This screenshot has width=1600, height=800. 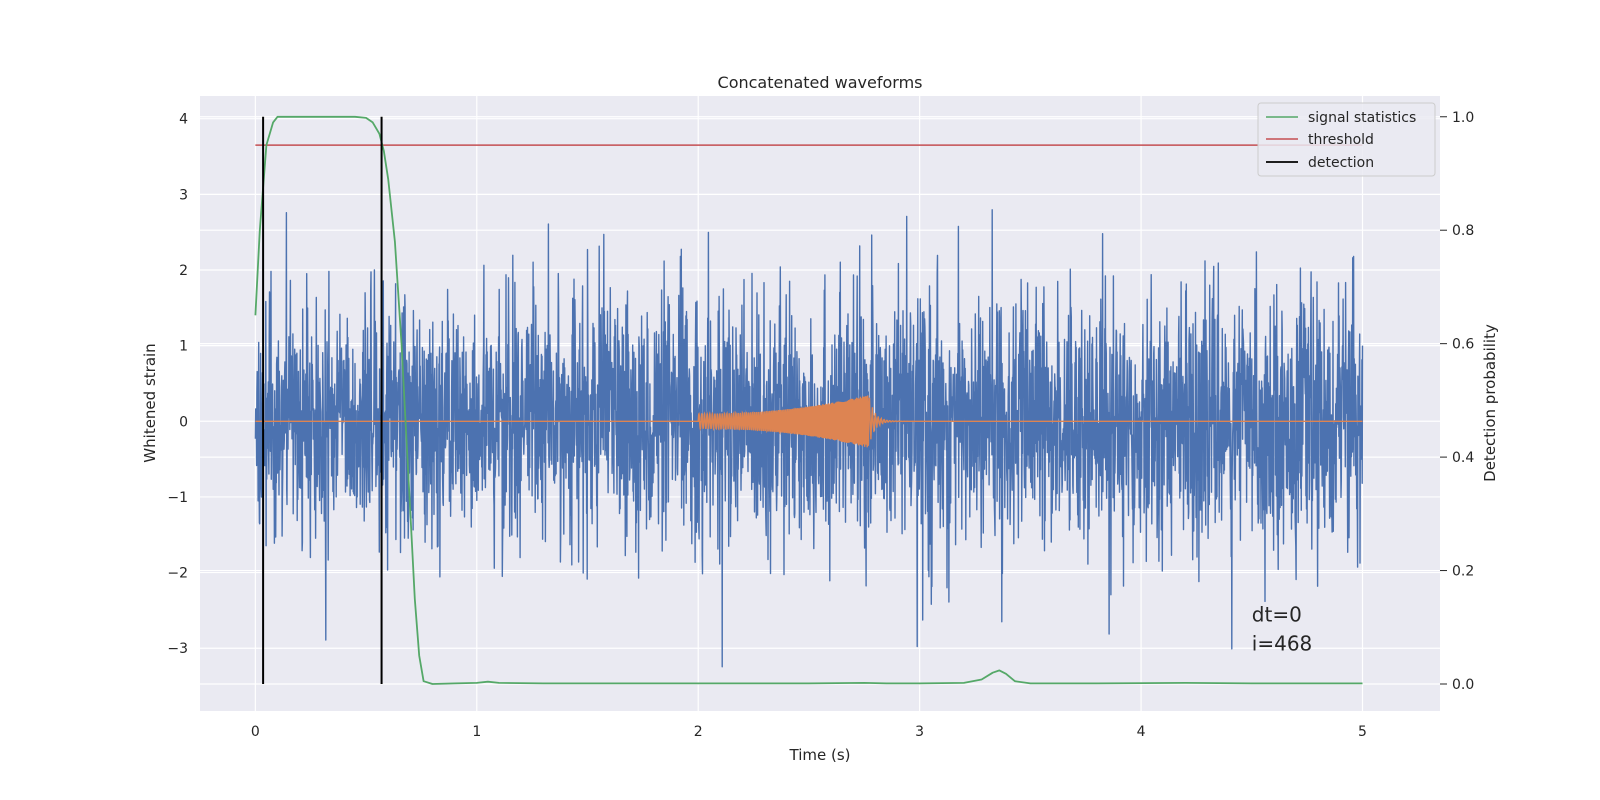 I want to click on annotation-text: i=468, so click(x=1282, y=643).